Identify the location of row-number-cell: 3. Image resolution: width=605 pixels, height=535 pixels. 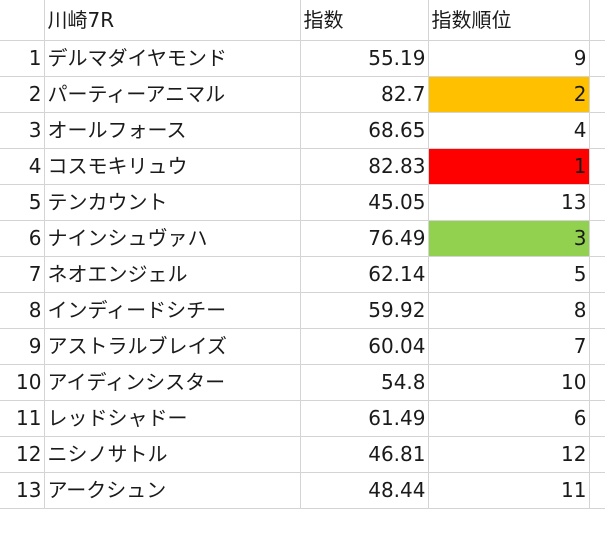
(22, 130).